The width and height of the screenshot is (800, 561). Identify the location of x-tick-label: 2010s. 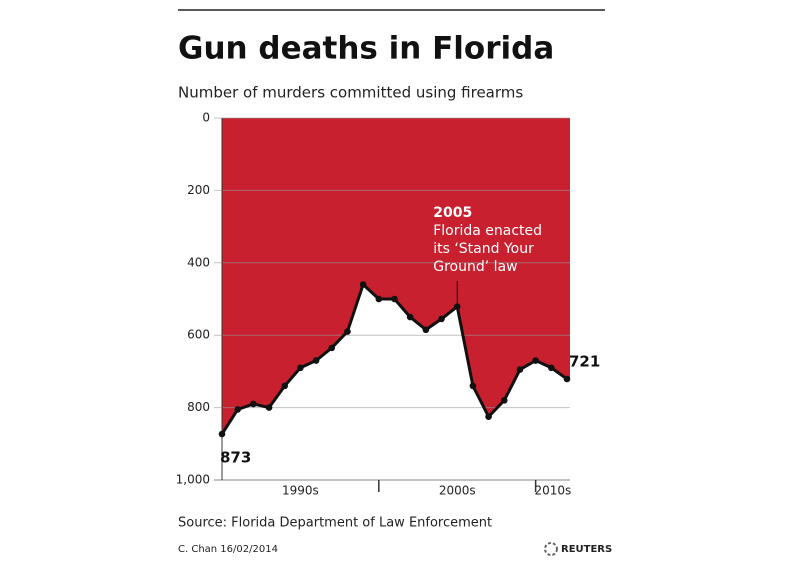
(552, 491).